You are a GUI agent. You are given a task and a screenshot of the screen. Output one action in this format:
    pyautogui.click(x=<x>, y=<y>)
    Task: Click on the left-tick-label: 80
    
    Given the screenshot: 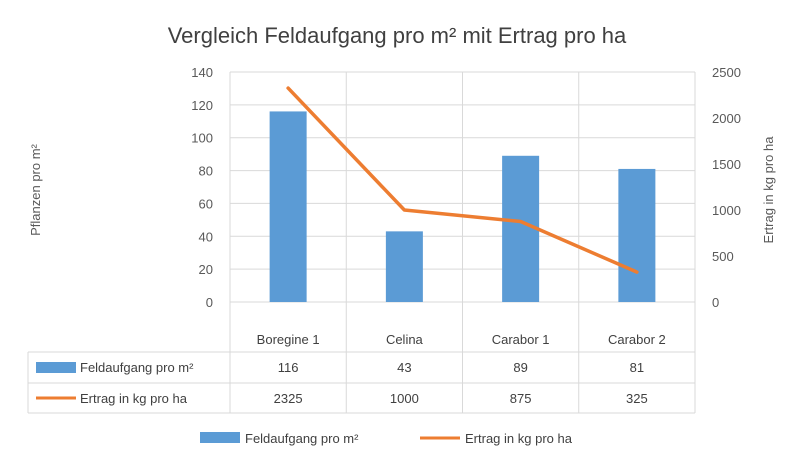 What is the action you would take?
    pyautogui.click(x=206, y=171)
    